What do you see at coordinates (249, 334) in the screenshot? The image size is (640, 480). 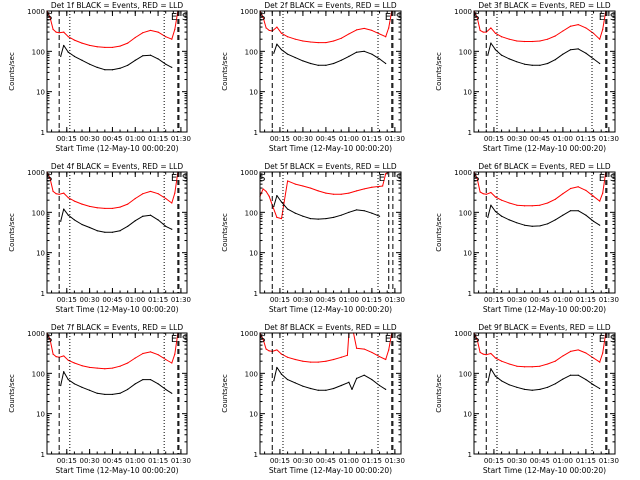 I see `y-tick-label: 1000` at bounding box center [249, 334].